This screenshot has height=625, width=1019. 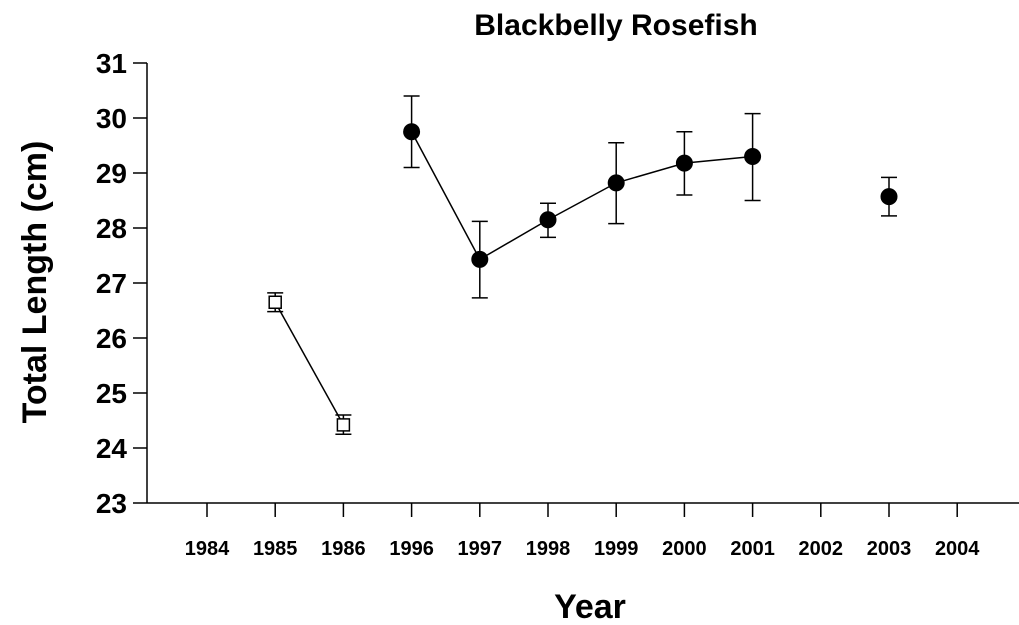 What do you see at coordinates (889, 549) in the screenshot?
I see `x-tick-label: 2003` at bounding box center [889, 549].